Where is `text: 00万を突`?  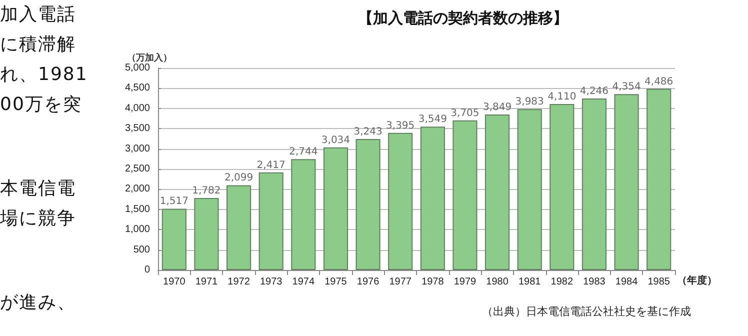 text: 00万を突 is located at coordinates (41, 104).